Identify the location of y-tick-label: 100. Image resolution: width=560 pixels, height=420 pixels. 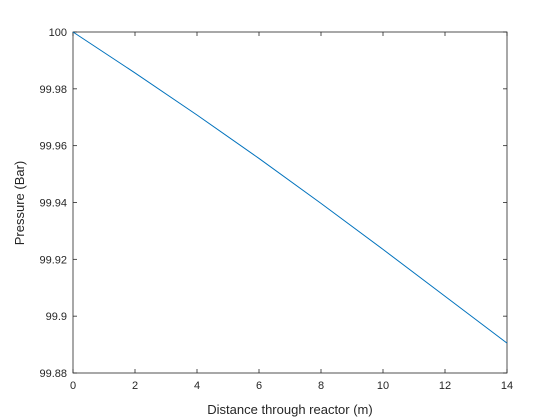
(58, 33).